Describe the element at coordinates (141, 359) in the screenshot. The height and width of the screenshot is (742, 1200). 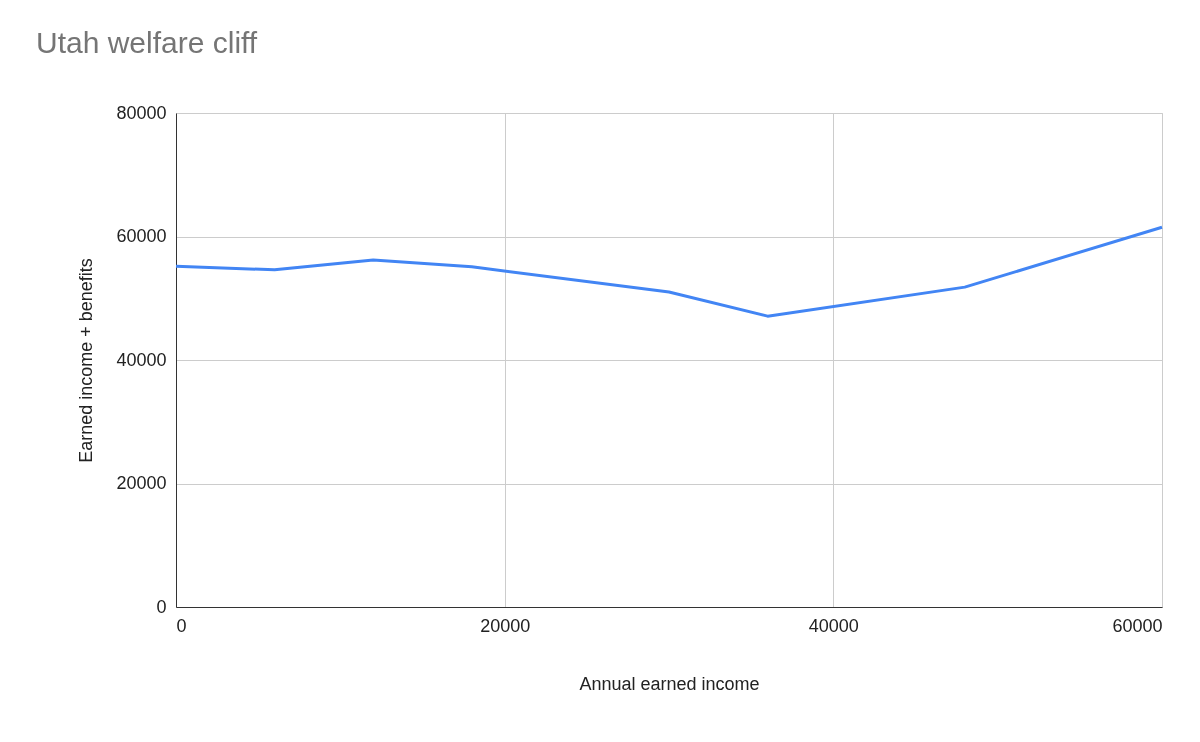
I see `y-tick-label: 40000` at that location.